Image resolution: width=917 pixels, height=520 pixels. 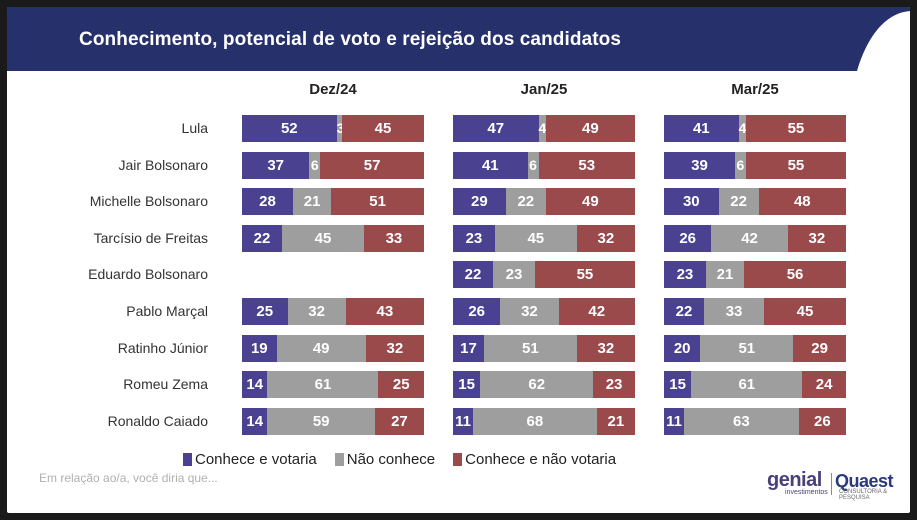 What do you see at coordinates (163, 164) in the screenshot?
I see `candidate-label: Jair Bolsonaro` at bounding box center [163, 164].